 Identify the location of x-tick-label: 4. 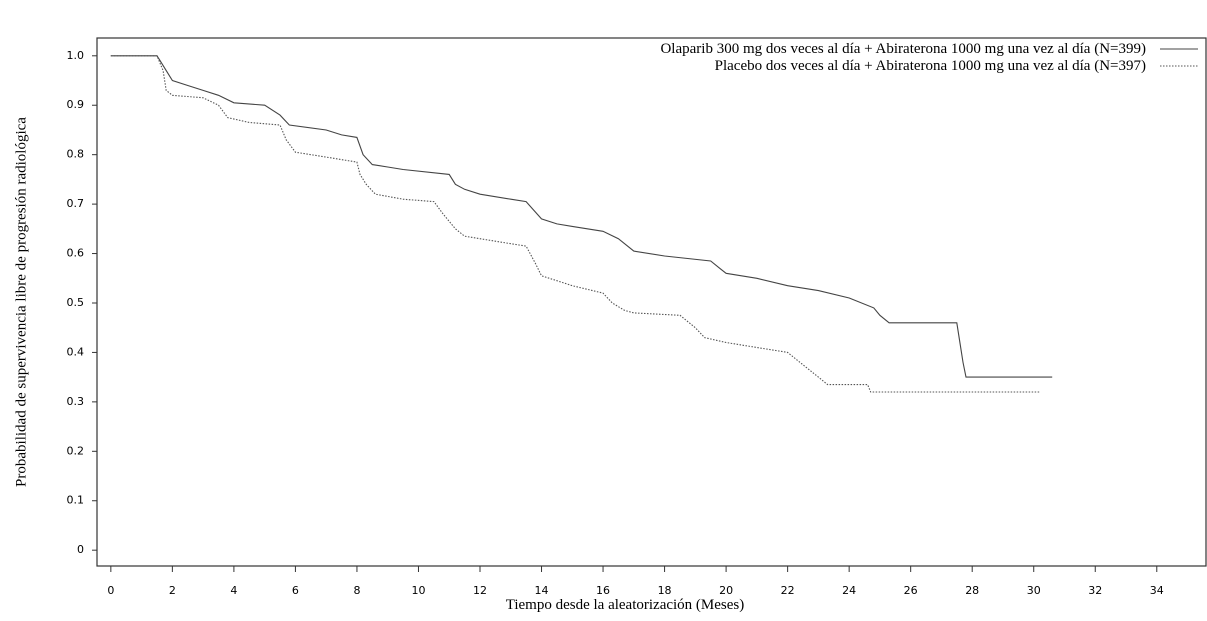
(233, 590).